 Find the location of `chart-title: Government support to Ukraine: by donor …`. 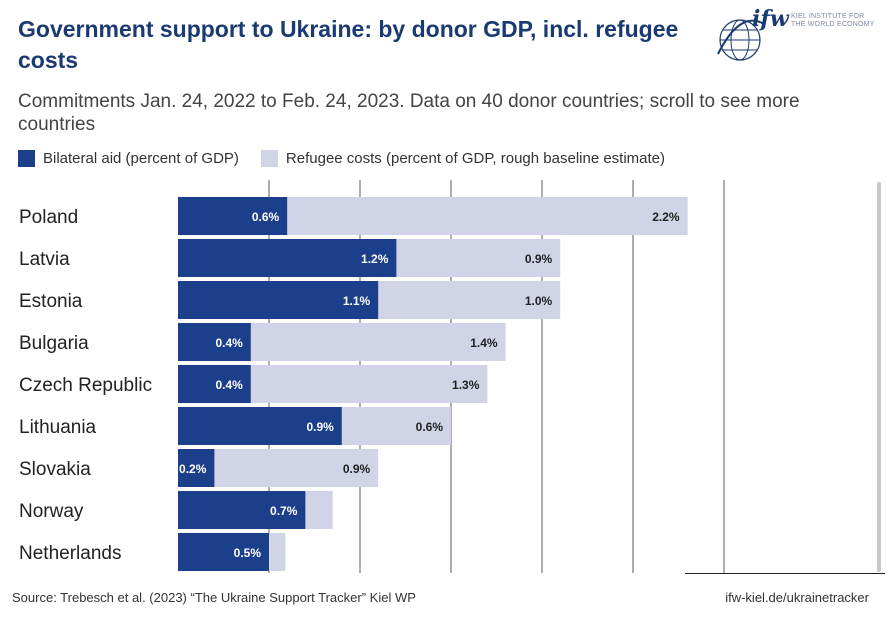

chart-title: Government support to Ukraine: by donor … is located at coordinates (348, 44).